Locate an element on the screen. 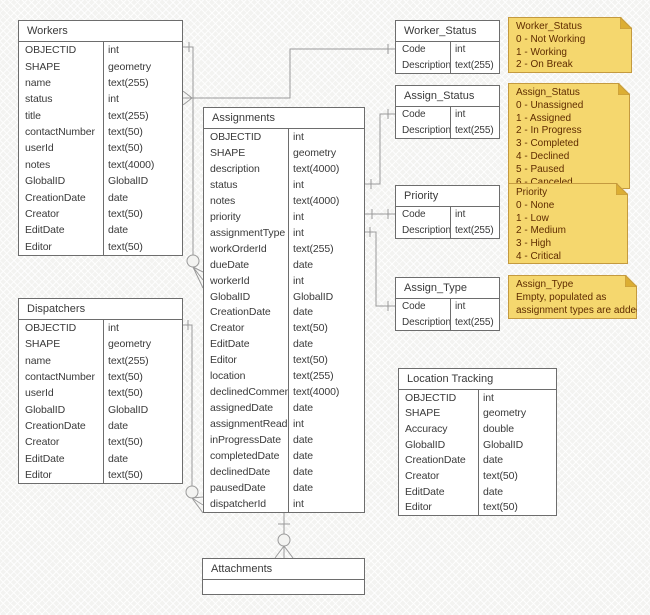  table-assign-type: Assign_Type Code int Description text(255) is located at coordinates (447, 304).